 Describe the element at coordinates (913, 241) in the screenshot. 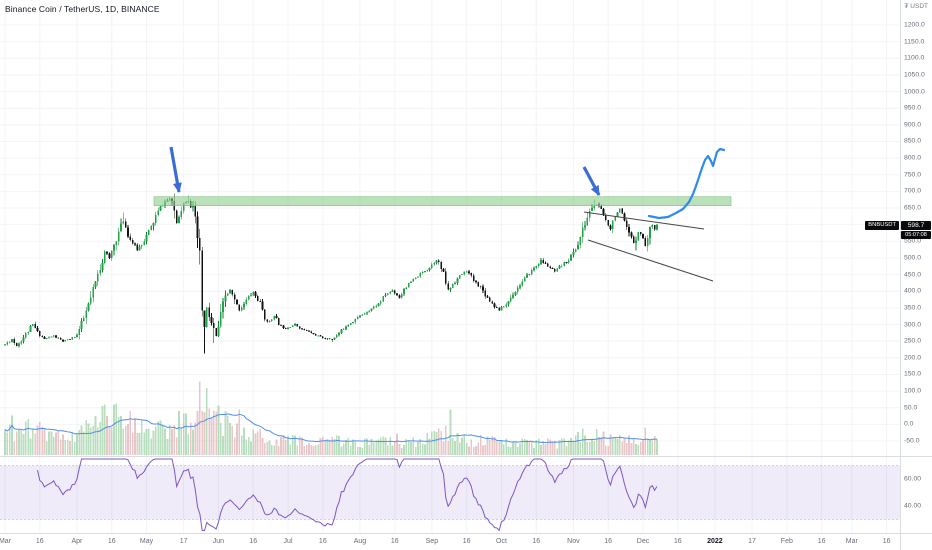

I see `price-scale-tick: 550.0` at that location.